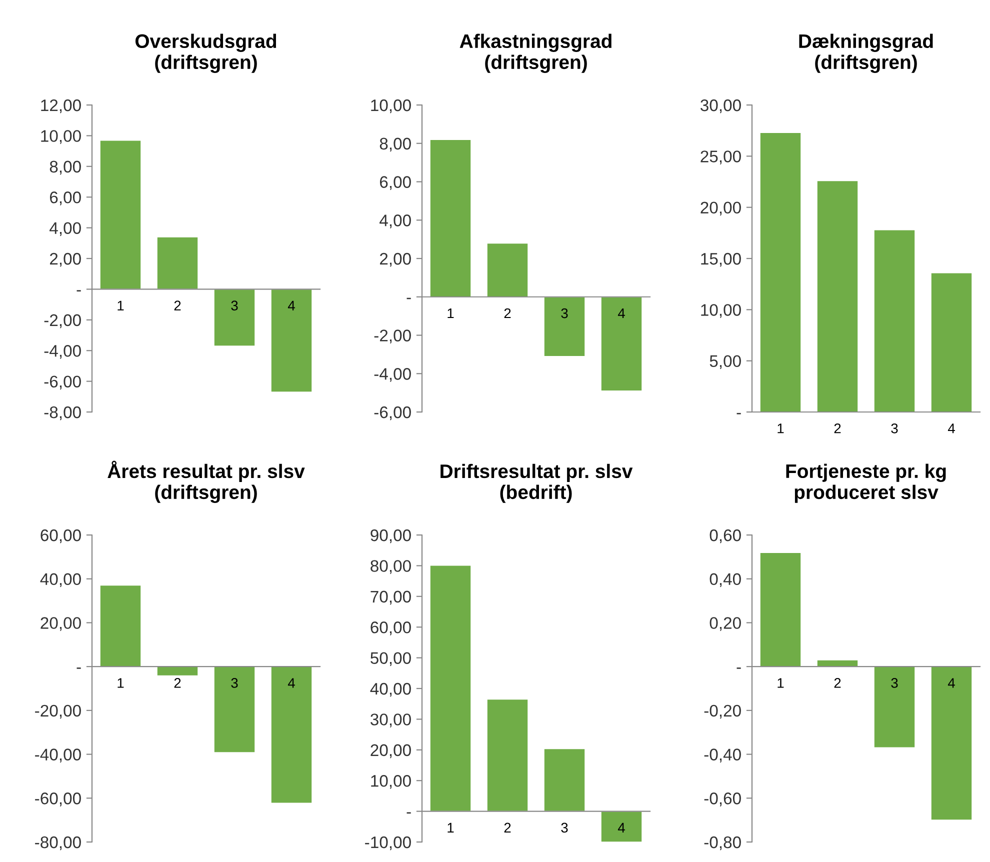  What do you see at coordinates (866, 54) in the screenshot?
I see `chart-title: Dækningsgrad (driftsgren)` at bounding box center [866, 54].